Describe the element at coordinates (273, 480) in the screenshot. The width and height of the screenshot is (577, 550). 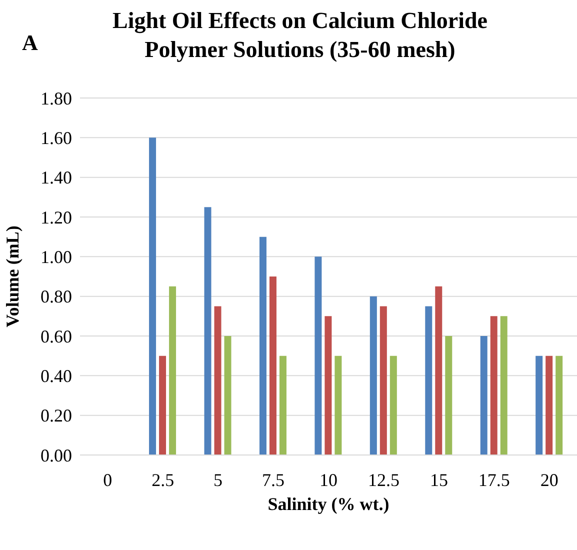
I see `x-tick-label: 7.5` at that location.